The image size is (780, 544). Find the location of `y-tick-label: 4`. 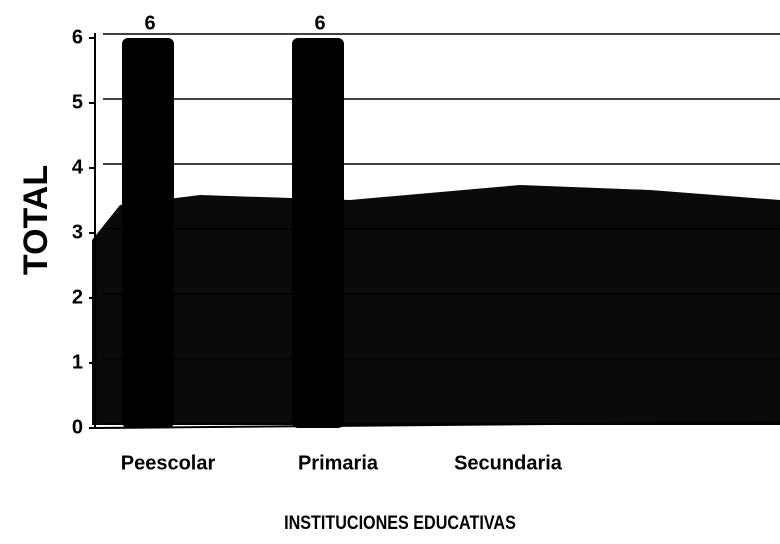

y-tick-label: 4 is located at coordinates (78, 167).